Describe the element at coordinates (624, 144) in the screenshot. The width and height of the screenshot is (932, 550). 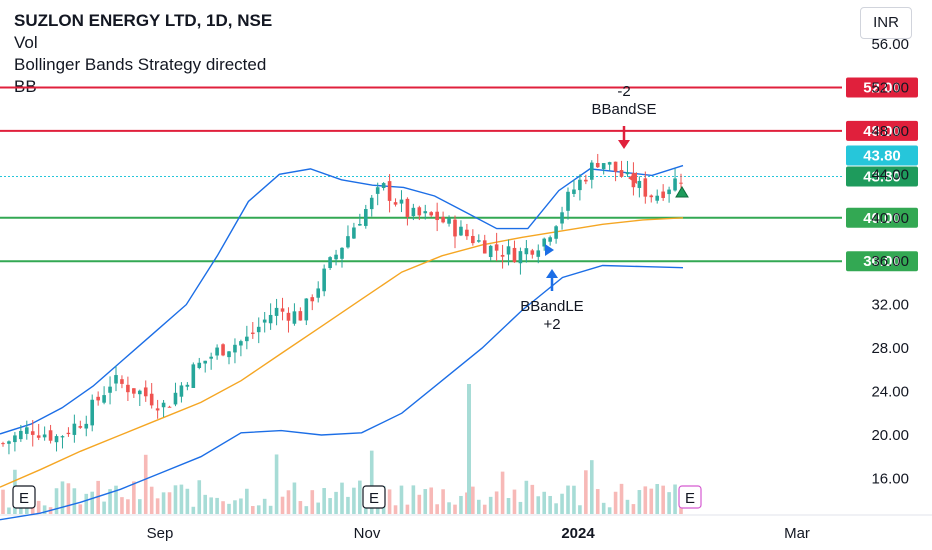
I see `sell-arrow-icon` at that location.